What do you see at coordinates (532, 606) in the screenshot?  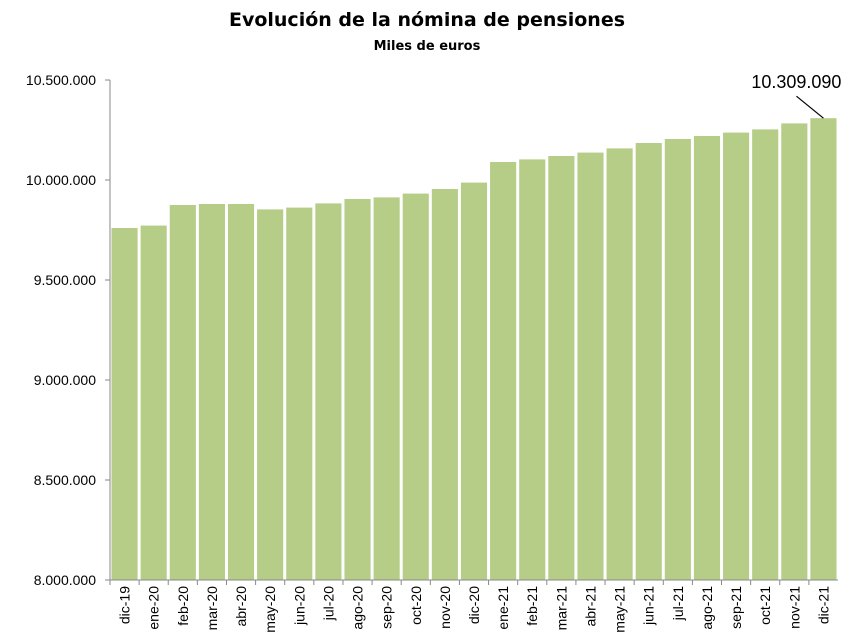 I see `x-tick-label: feb-21` at bounding box center [532, 606].